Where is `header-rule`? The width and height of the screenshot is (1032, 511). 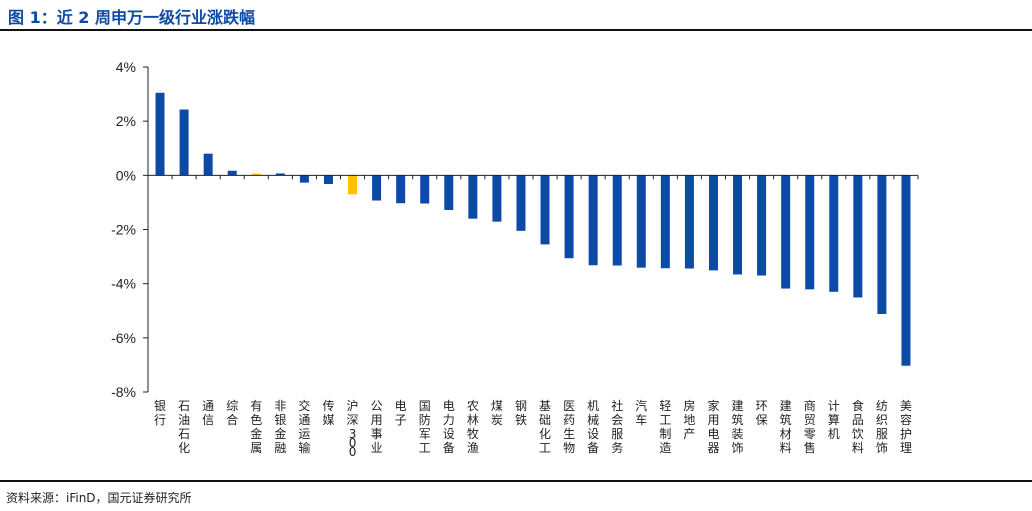 header-rule is located at coordinates (516, 30).